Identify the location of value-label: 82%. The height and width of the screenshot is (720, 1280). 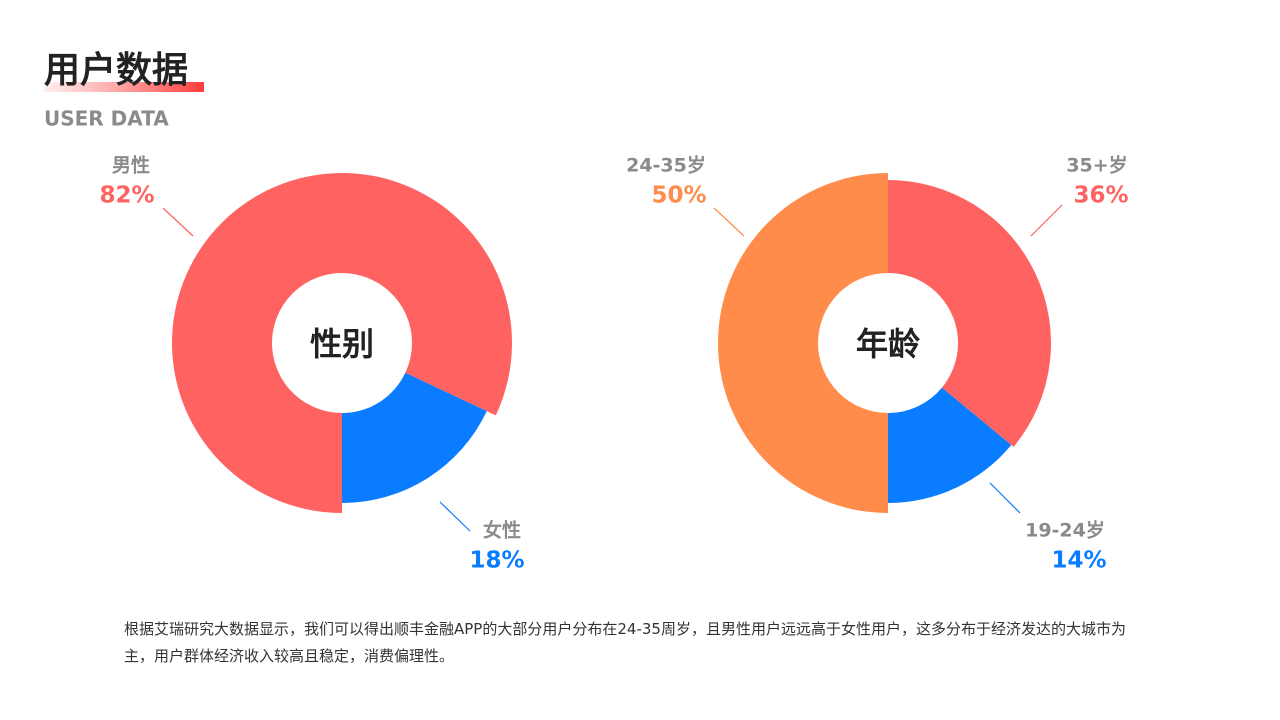
(126, 196).